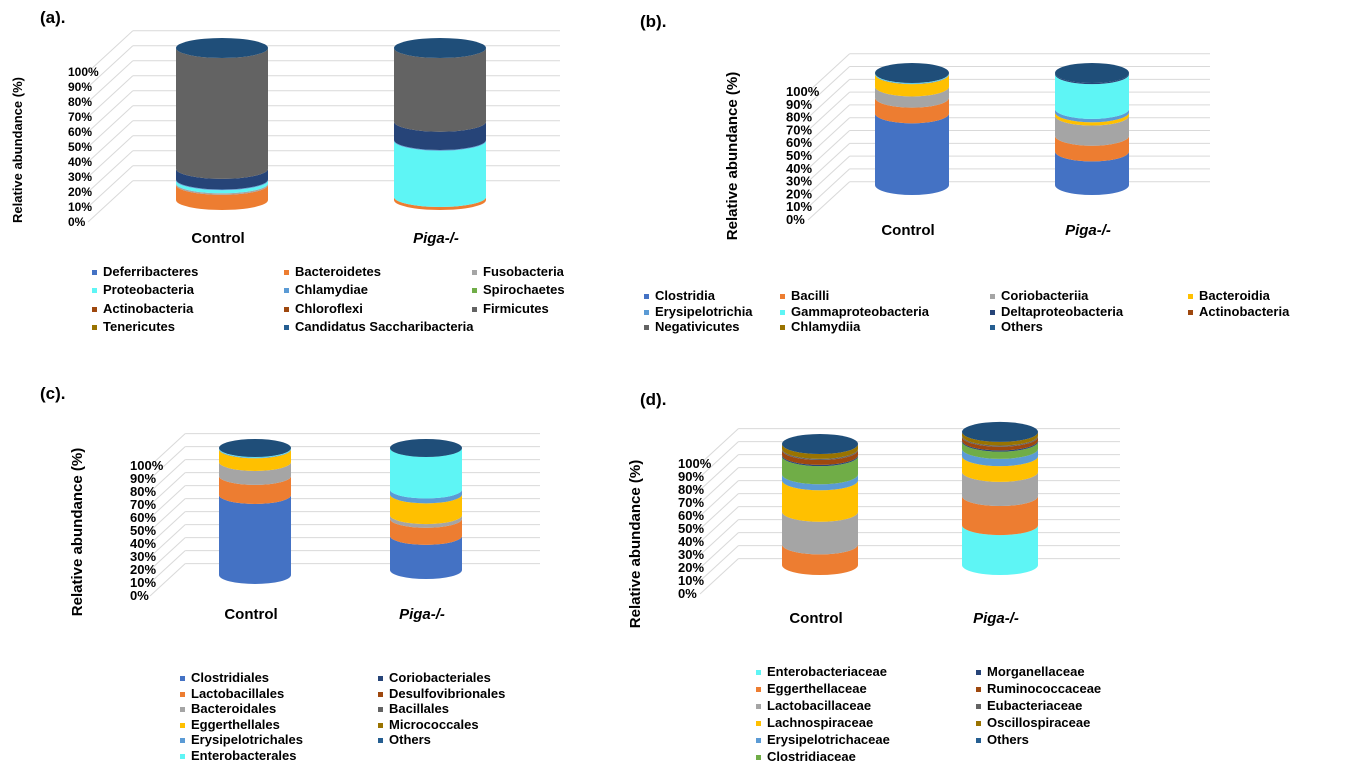 The height and width of the screenshot is (764, 1360). I want to click on bar-segment-bacteroidia, so click(912, 85).